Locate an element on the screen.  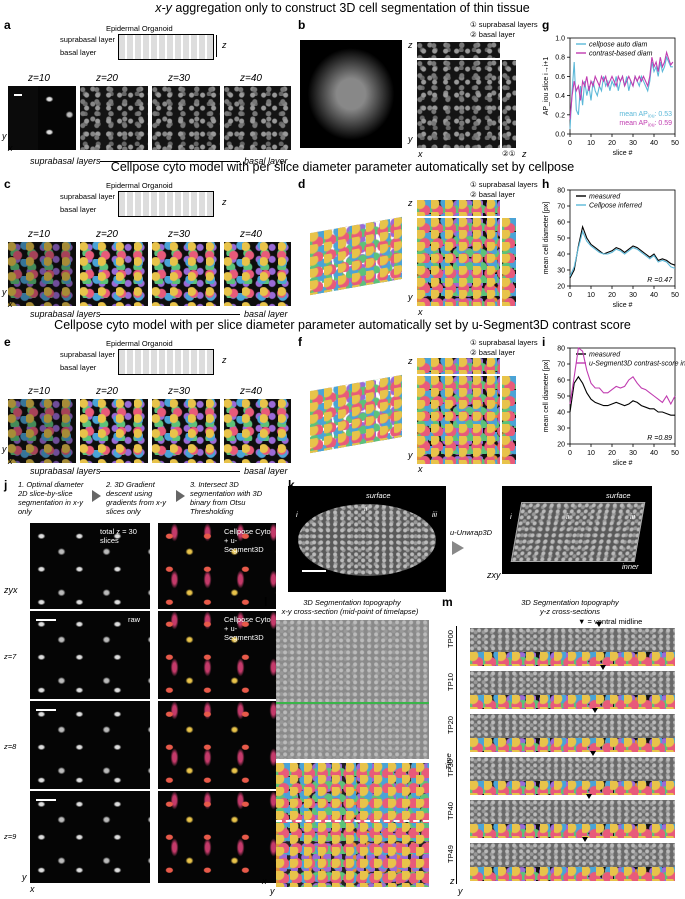
d-axis-x: x is located at coordinates (420, 312).